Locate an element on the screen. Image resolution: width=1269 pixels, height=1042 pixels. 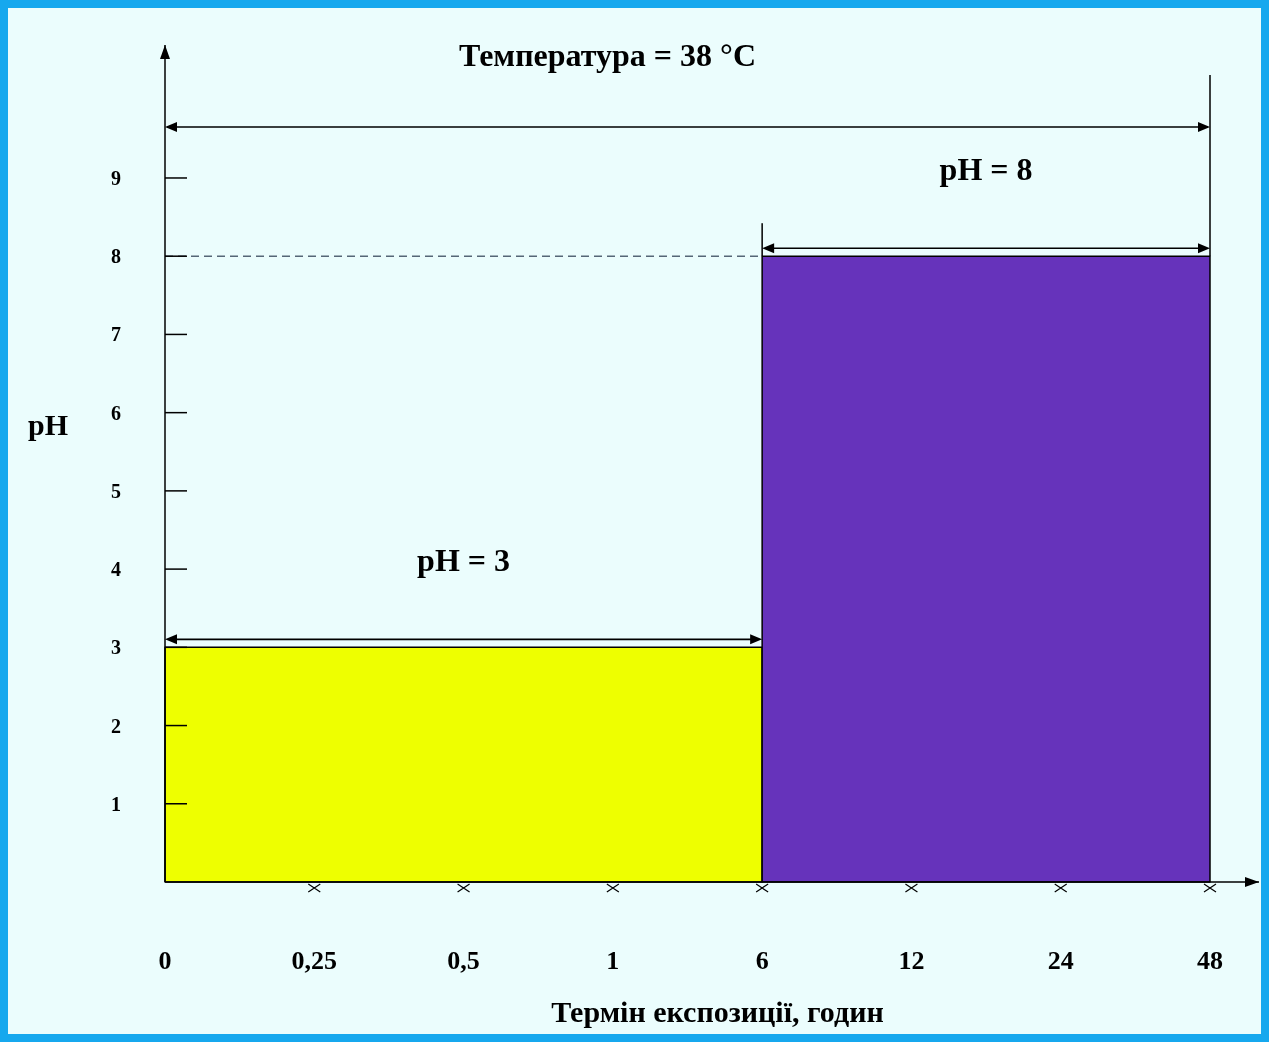
x-tick-label: 48 is located at coordinates (1210, 961).